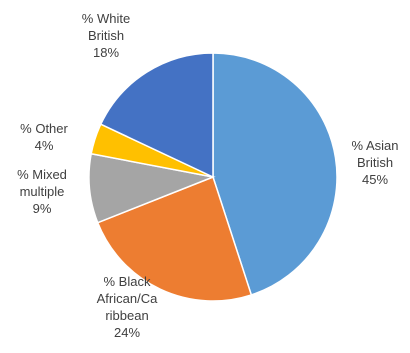 This screenshot has height=353, width=410. I want to click on data-label-other: % Other 4%, so click(44, 137).